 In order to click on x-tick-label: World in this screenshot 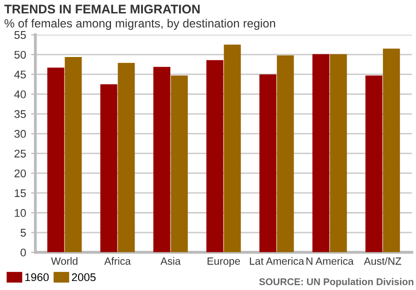, I will do `click(64, 261)`.